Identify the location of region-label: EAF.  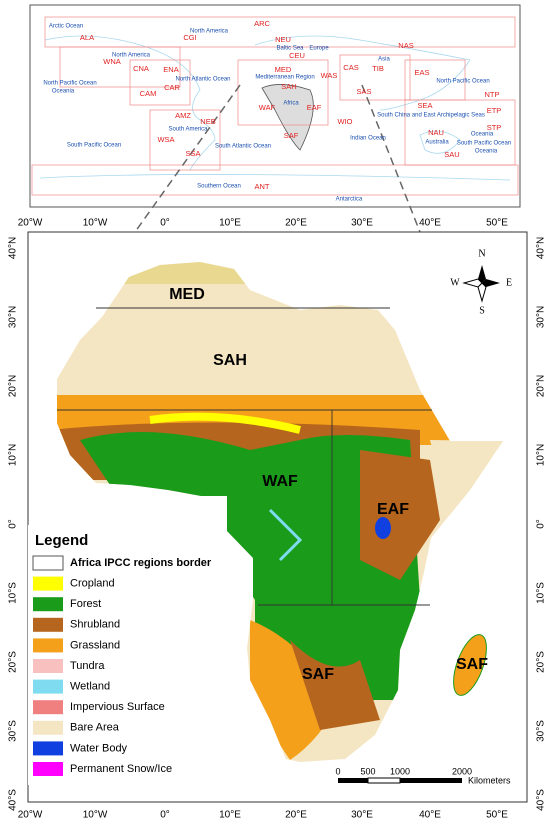
(393, 509).